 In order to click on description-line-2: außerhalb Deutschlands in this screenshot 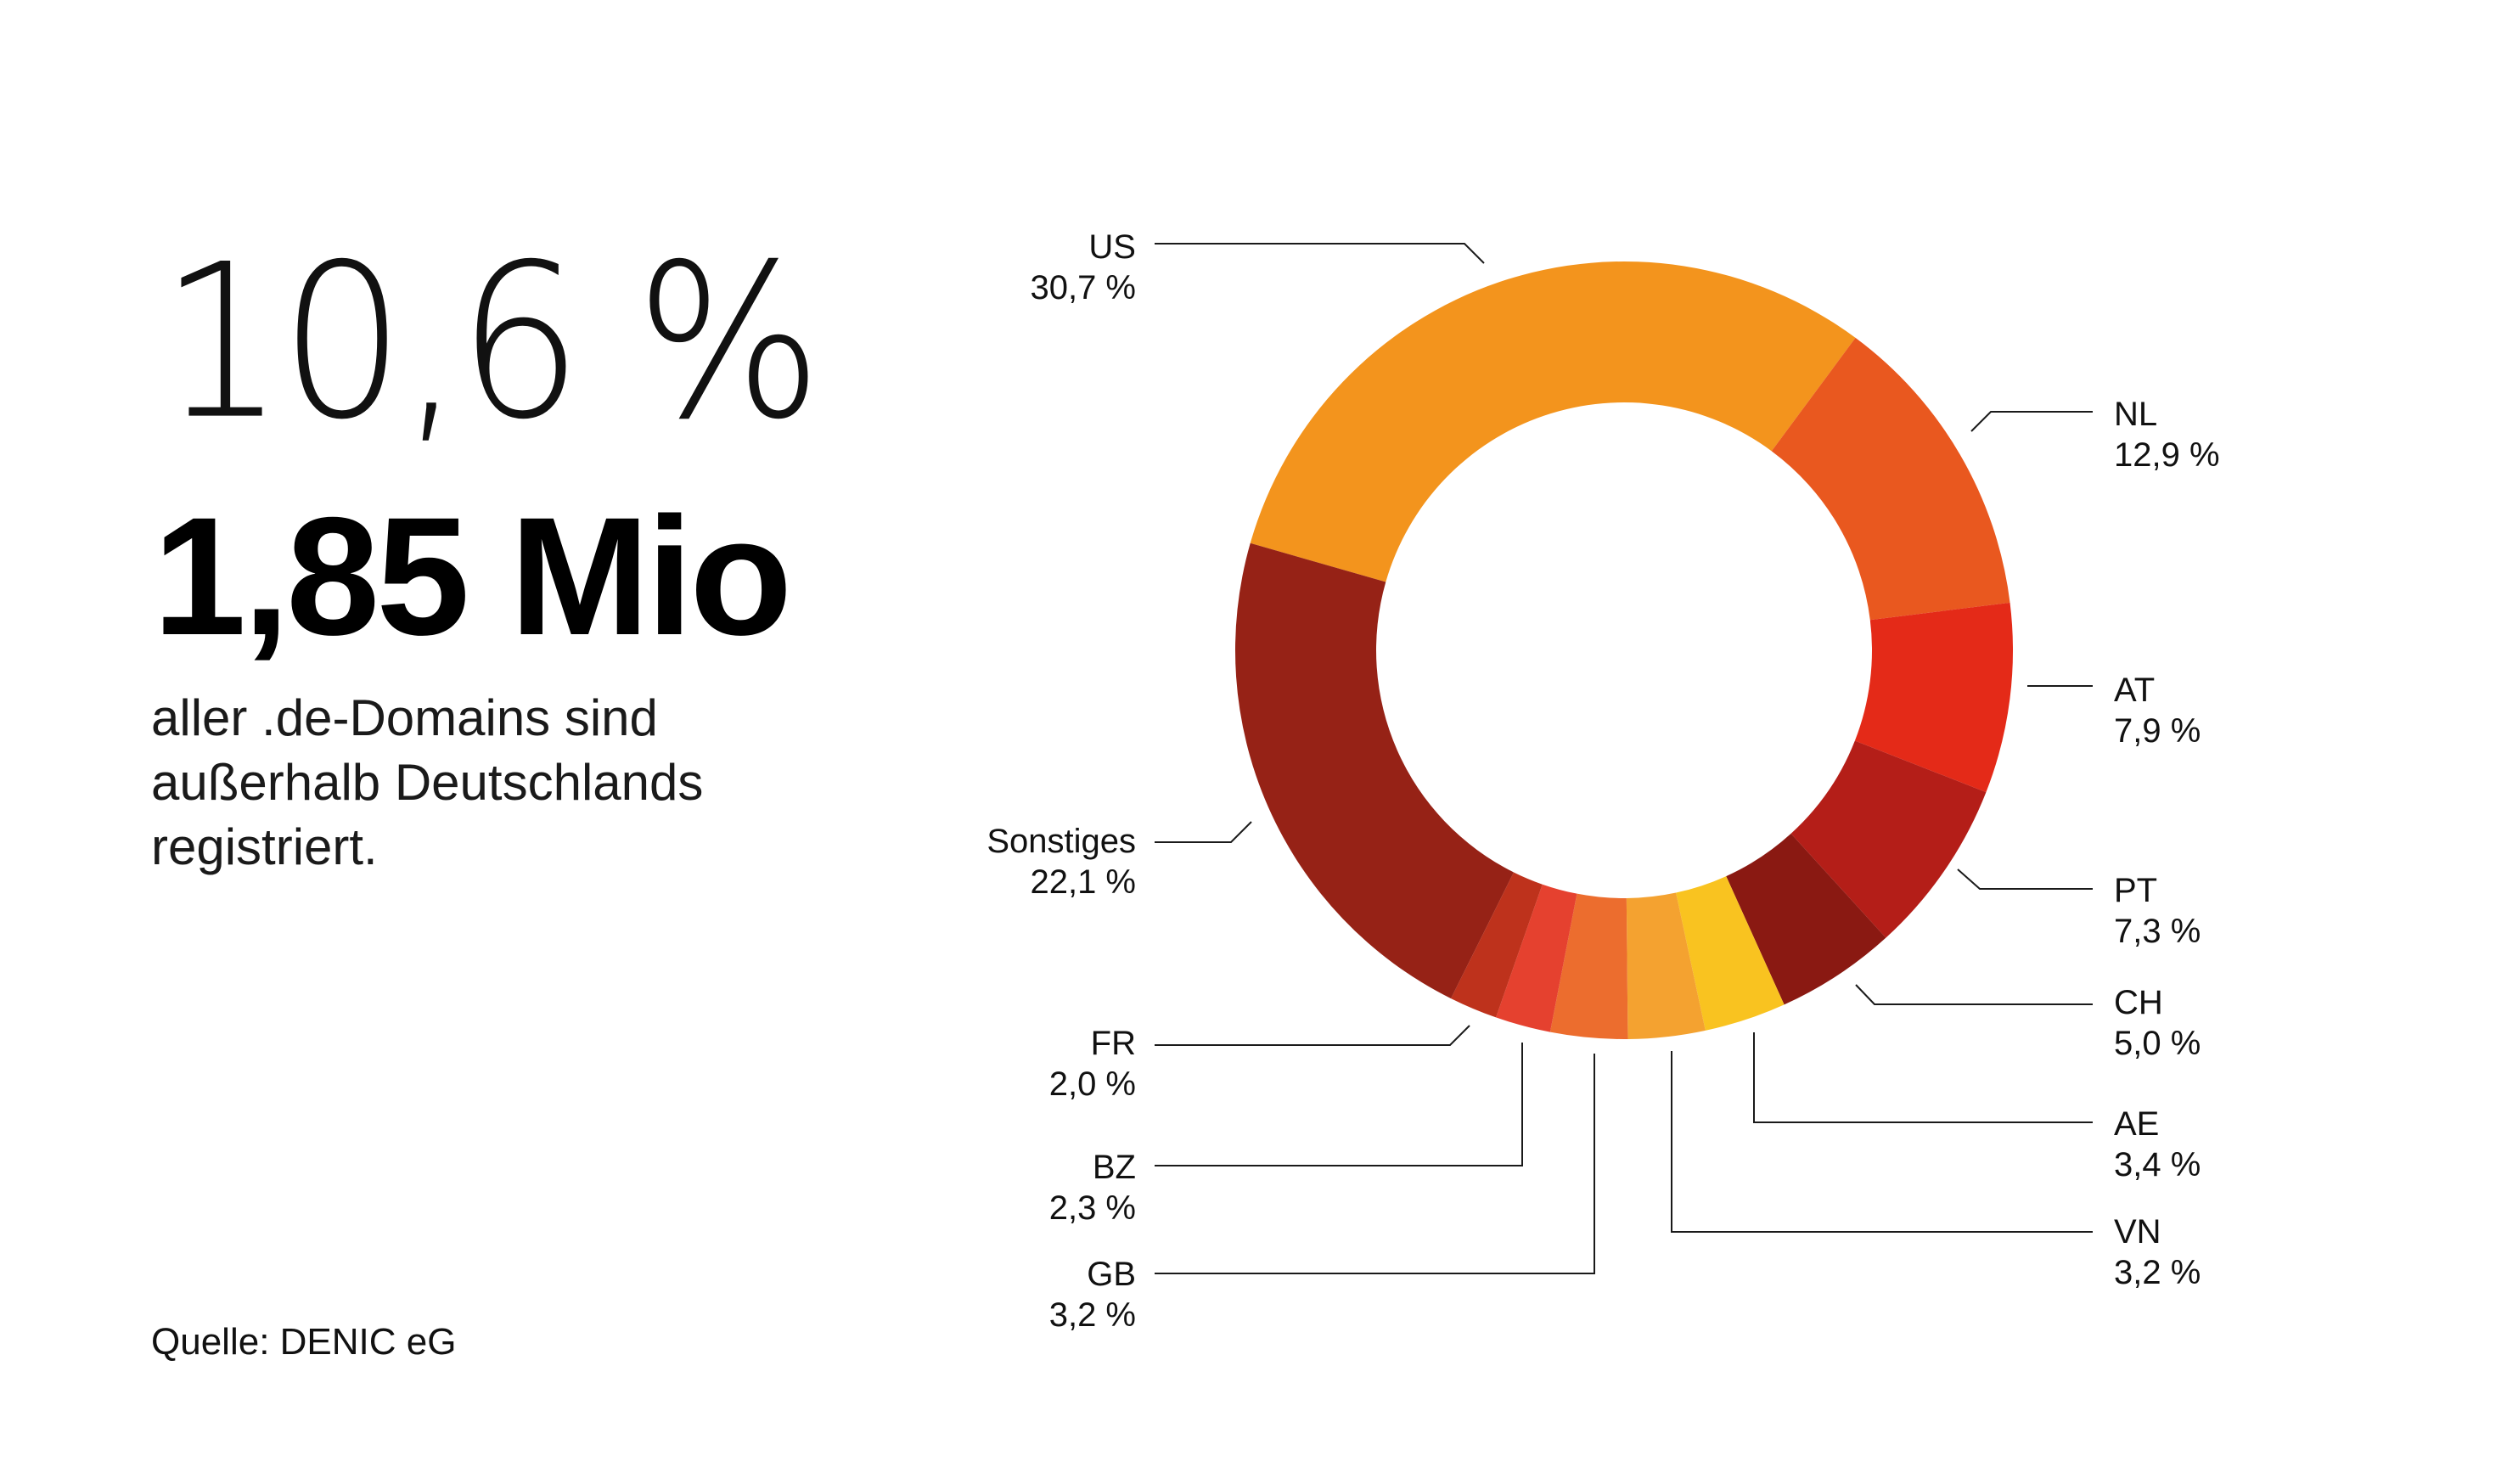, I will do `click(427, 782)`.